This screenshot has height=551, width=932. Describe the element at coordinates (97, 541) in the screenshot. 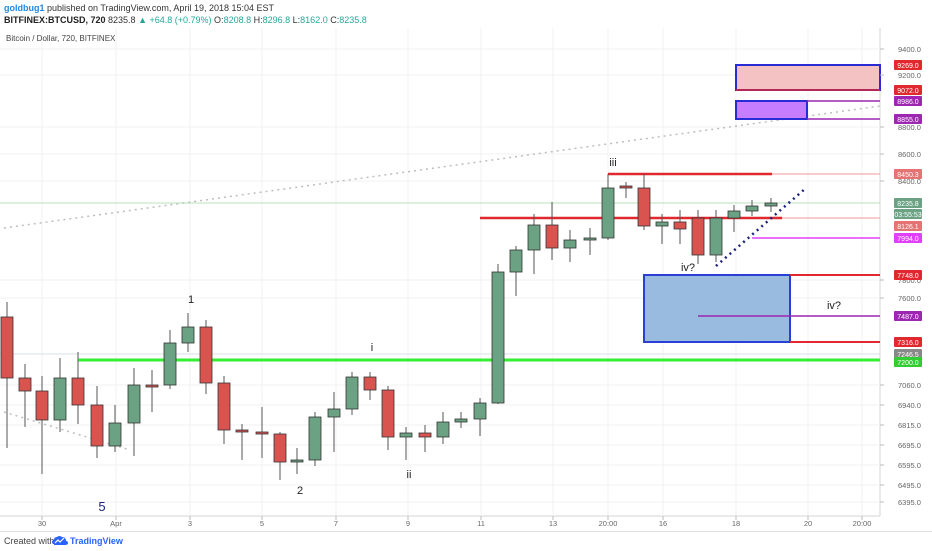

I see `tradingview-brand-link: TradingView` at that location.